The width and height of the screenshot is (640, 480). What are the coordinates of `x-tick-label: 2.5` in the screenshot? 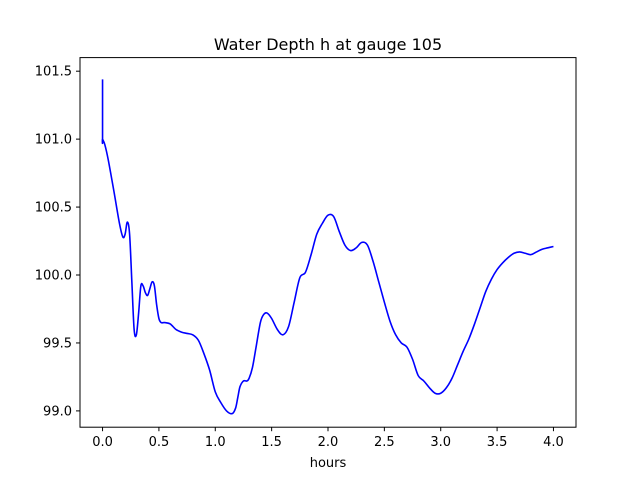 It's located at (384, 442).